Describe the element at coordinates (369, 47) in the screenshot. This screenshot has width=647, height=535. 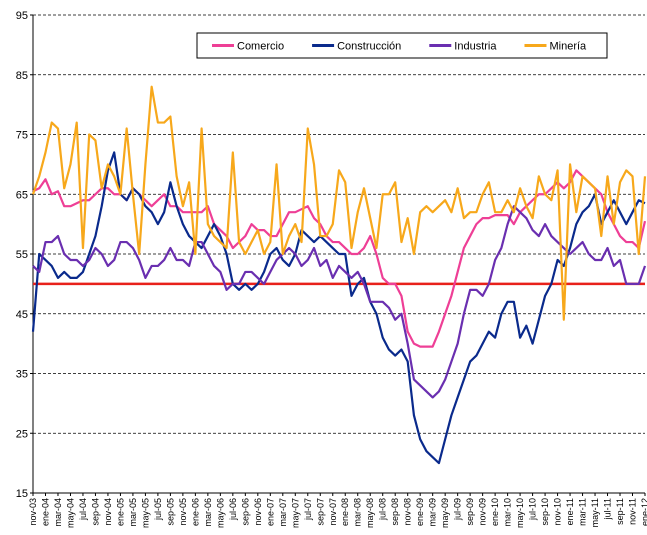
I see `legend-label: Construcción` at that location.